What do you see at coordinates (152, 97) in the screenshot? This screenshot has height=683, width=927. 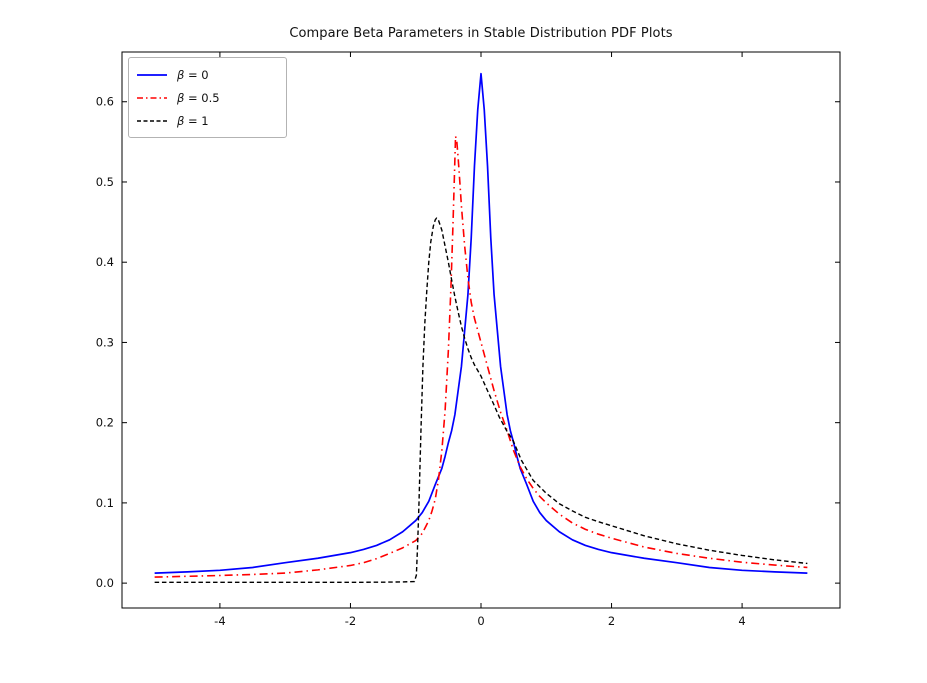 I see `legend-line-sample-beta-0p5` at bounding box center [152, 97].